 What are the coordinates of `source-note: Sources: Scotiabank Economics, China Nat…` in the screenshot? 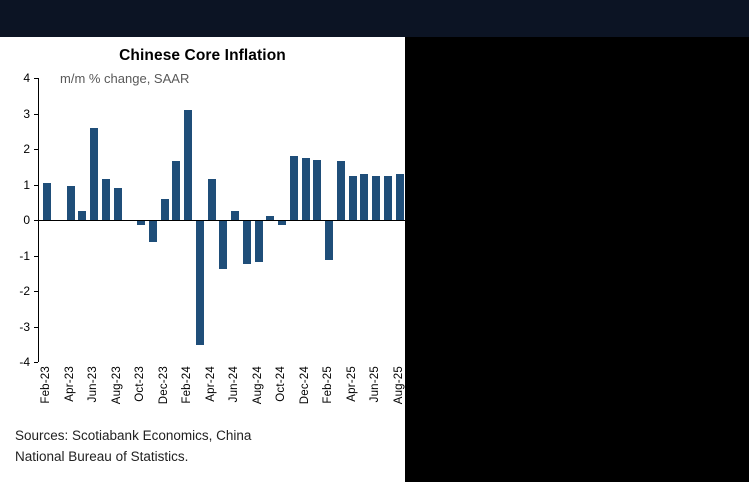 It's located at (133, 447).